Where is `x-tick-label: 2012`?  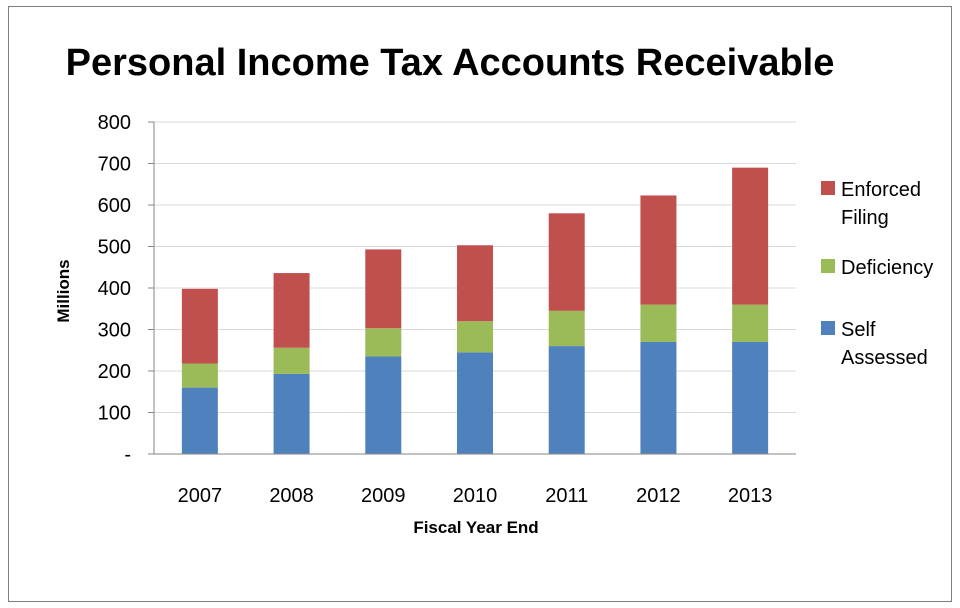 x-tick-label: 2012 is located at coordinates (658, 496).